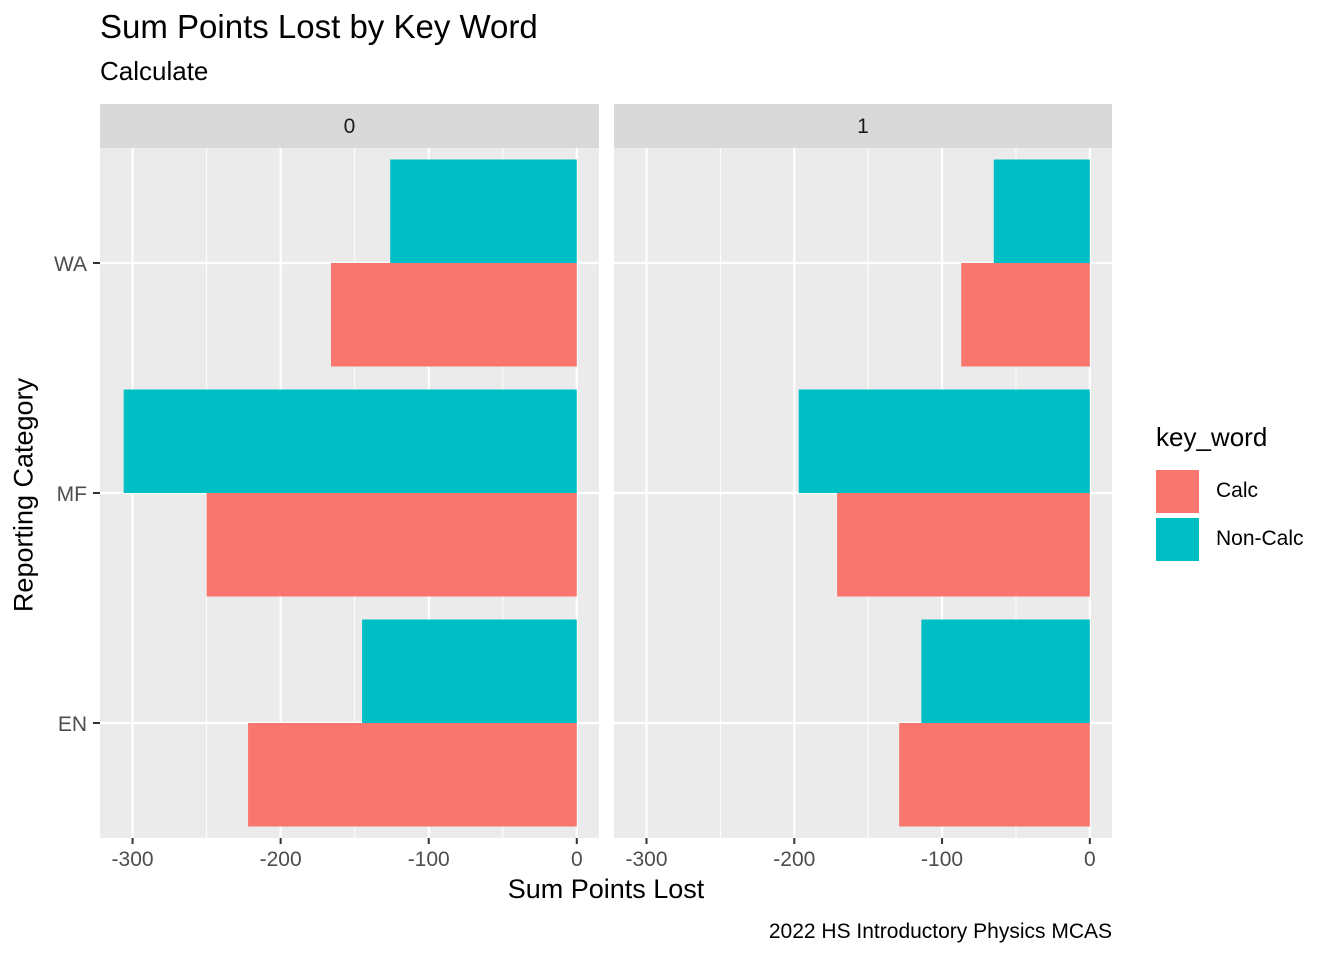  I want to click on y-tick-label-wa: WA, so click(70, 264).